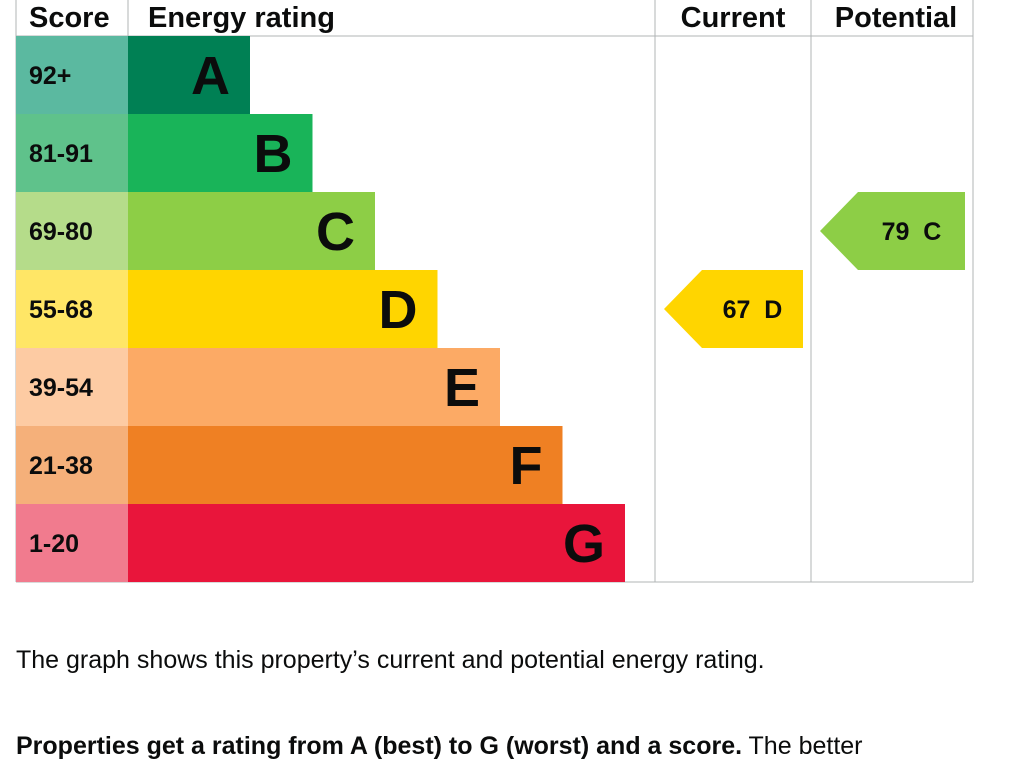 The height and width of the screenshot is (768, 1024). What do you see at coordinates (54, 544) in the screenshot?
I see `score-range-label: 1-20` at bounding box center [54, 544].